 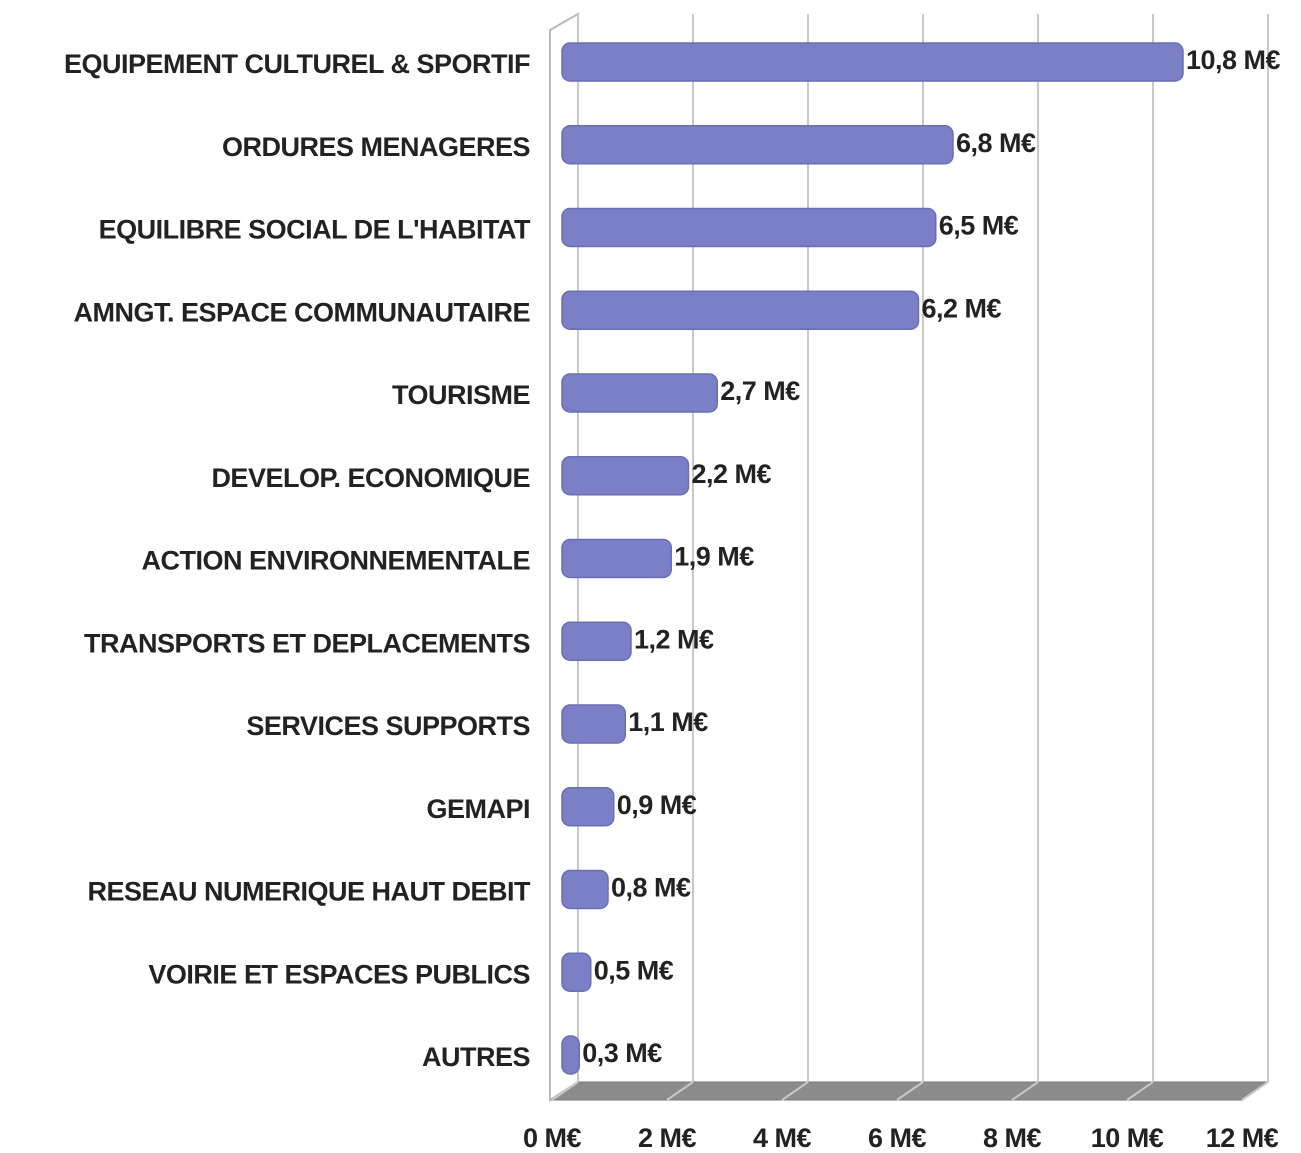 What do you see at coordinates (297, 64) in the screenshot?
I see `category-label: EQUIPEMENT CULTUREL & SPORTIF` at bounding box center [297, 64].